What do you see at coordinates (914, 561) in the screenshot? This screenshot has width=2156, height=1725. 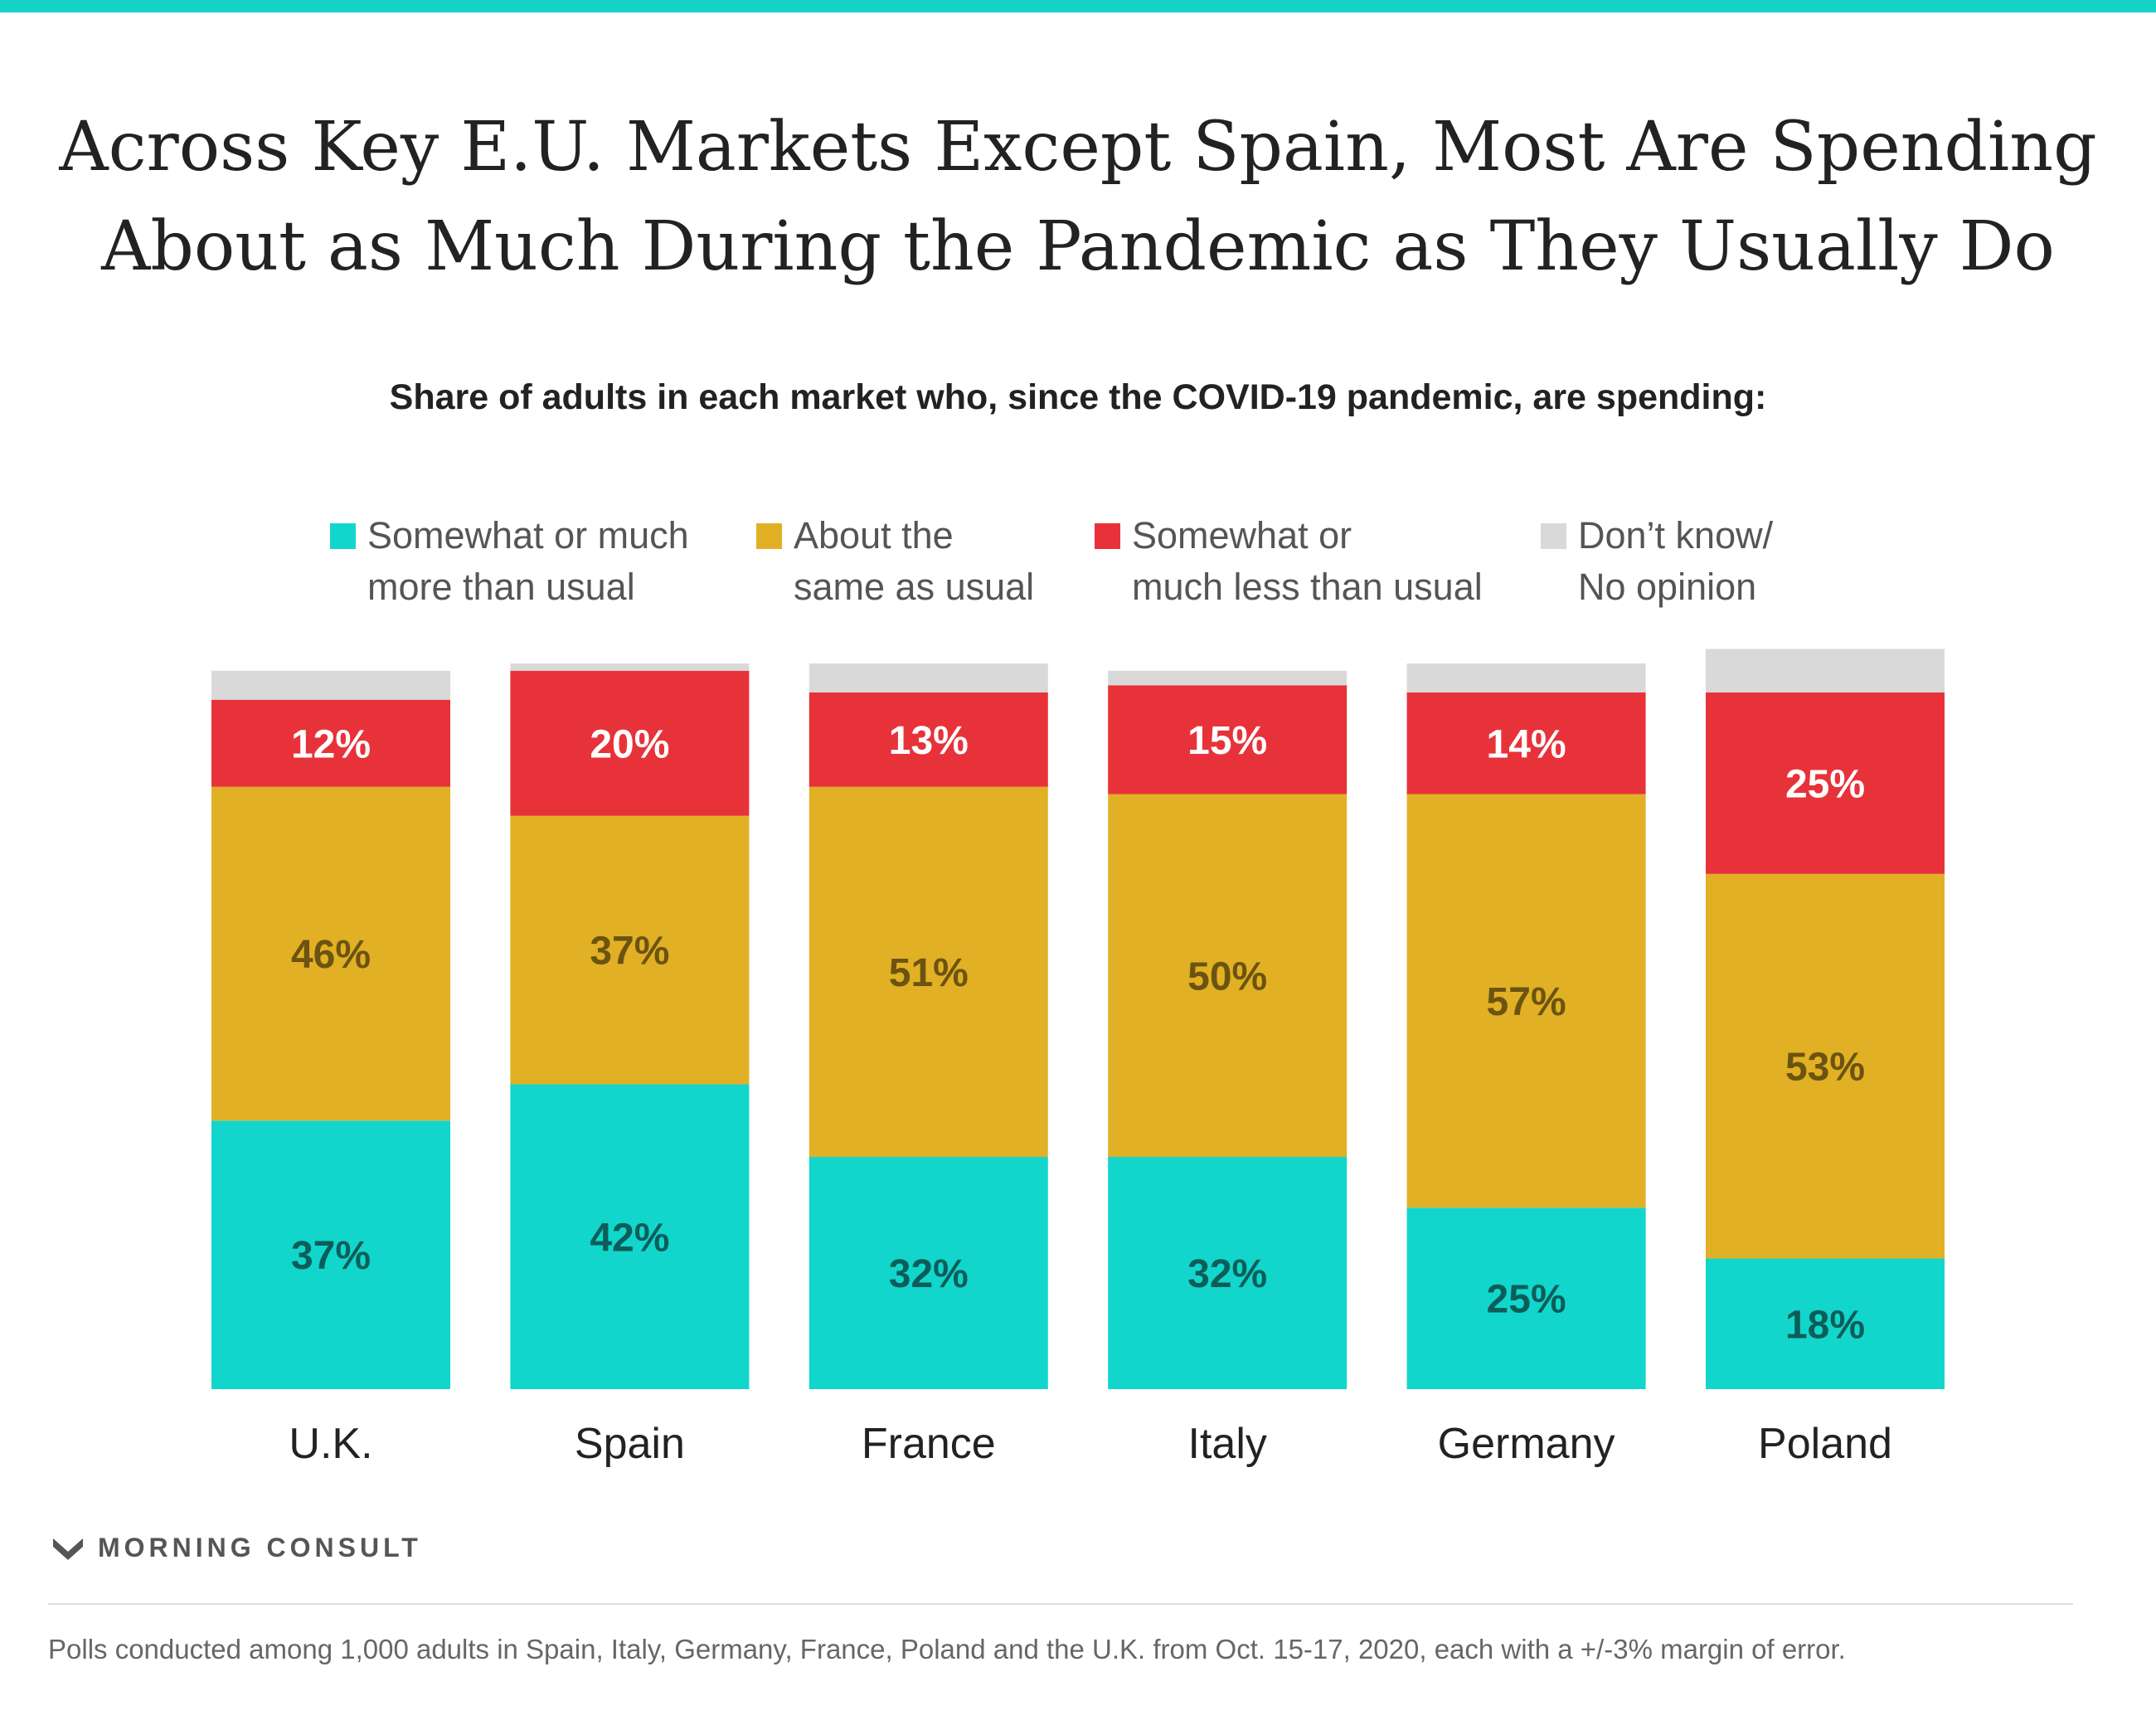 I see `legend-label-same: About the same as usual` at bounding box center [914, 561].